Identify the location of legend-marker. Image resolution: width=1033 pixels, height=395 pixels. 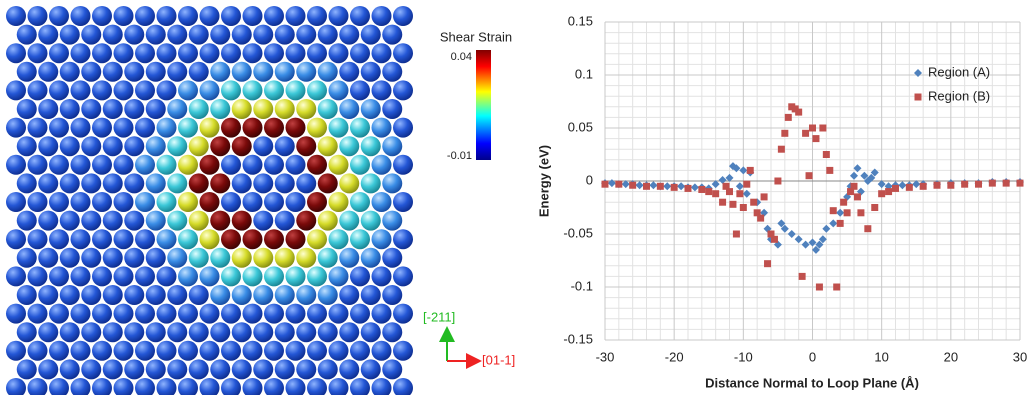
(918, 97).